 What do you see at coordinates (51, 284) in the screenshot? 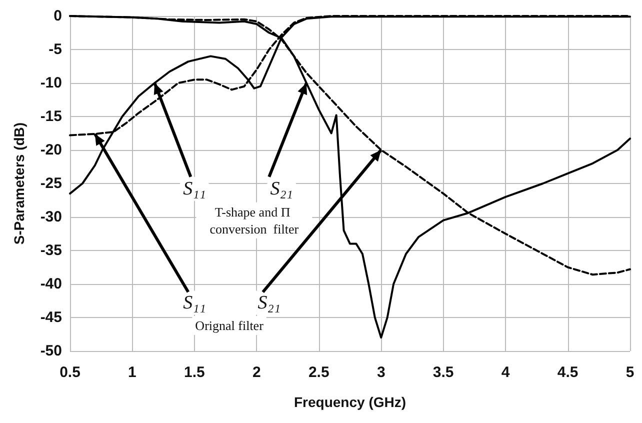
I see `y-tick-label: -40` at bounding box center [51, 284].